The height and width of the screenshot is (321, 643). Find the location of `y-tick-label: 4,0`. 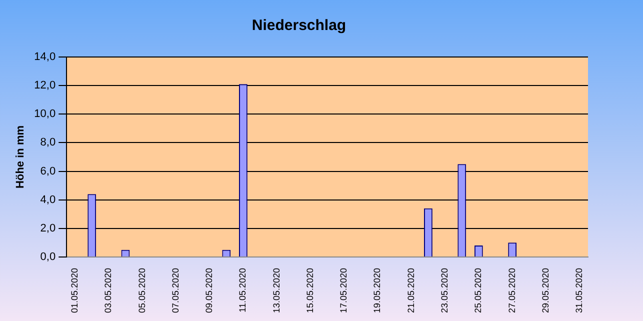

y-tick-label: 4,0 is located at coordinates (48, 200).